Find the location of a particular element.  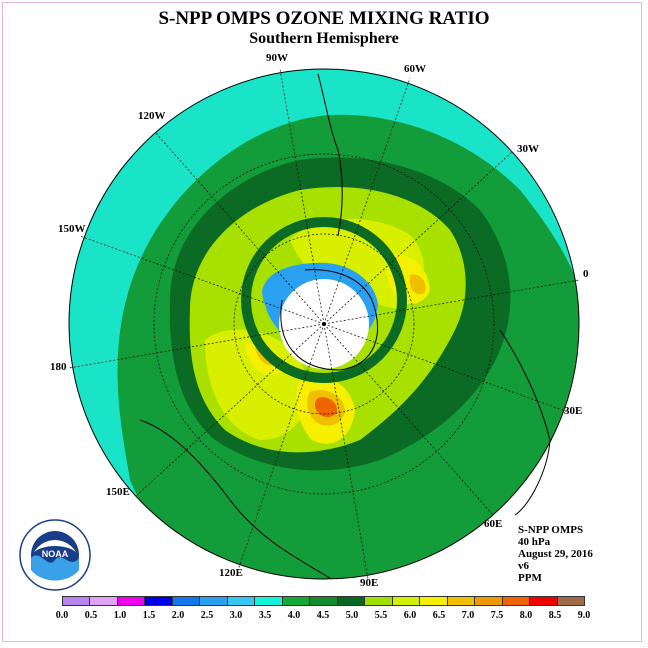

colorbar-tick-label: 2.5 is located at coordinates (207, 615).